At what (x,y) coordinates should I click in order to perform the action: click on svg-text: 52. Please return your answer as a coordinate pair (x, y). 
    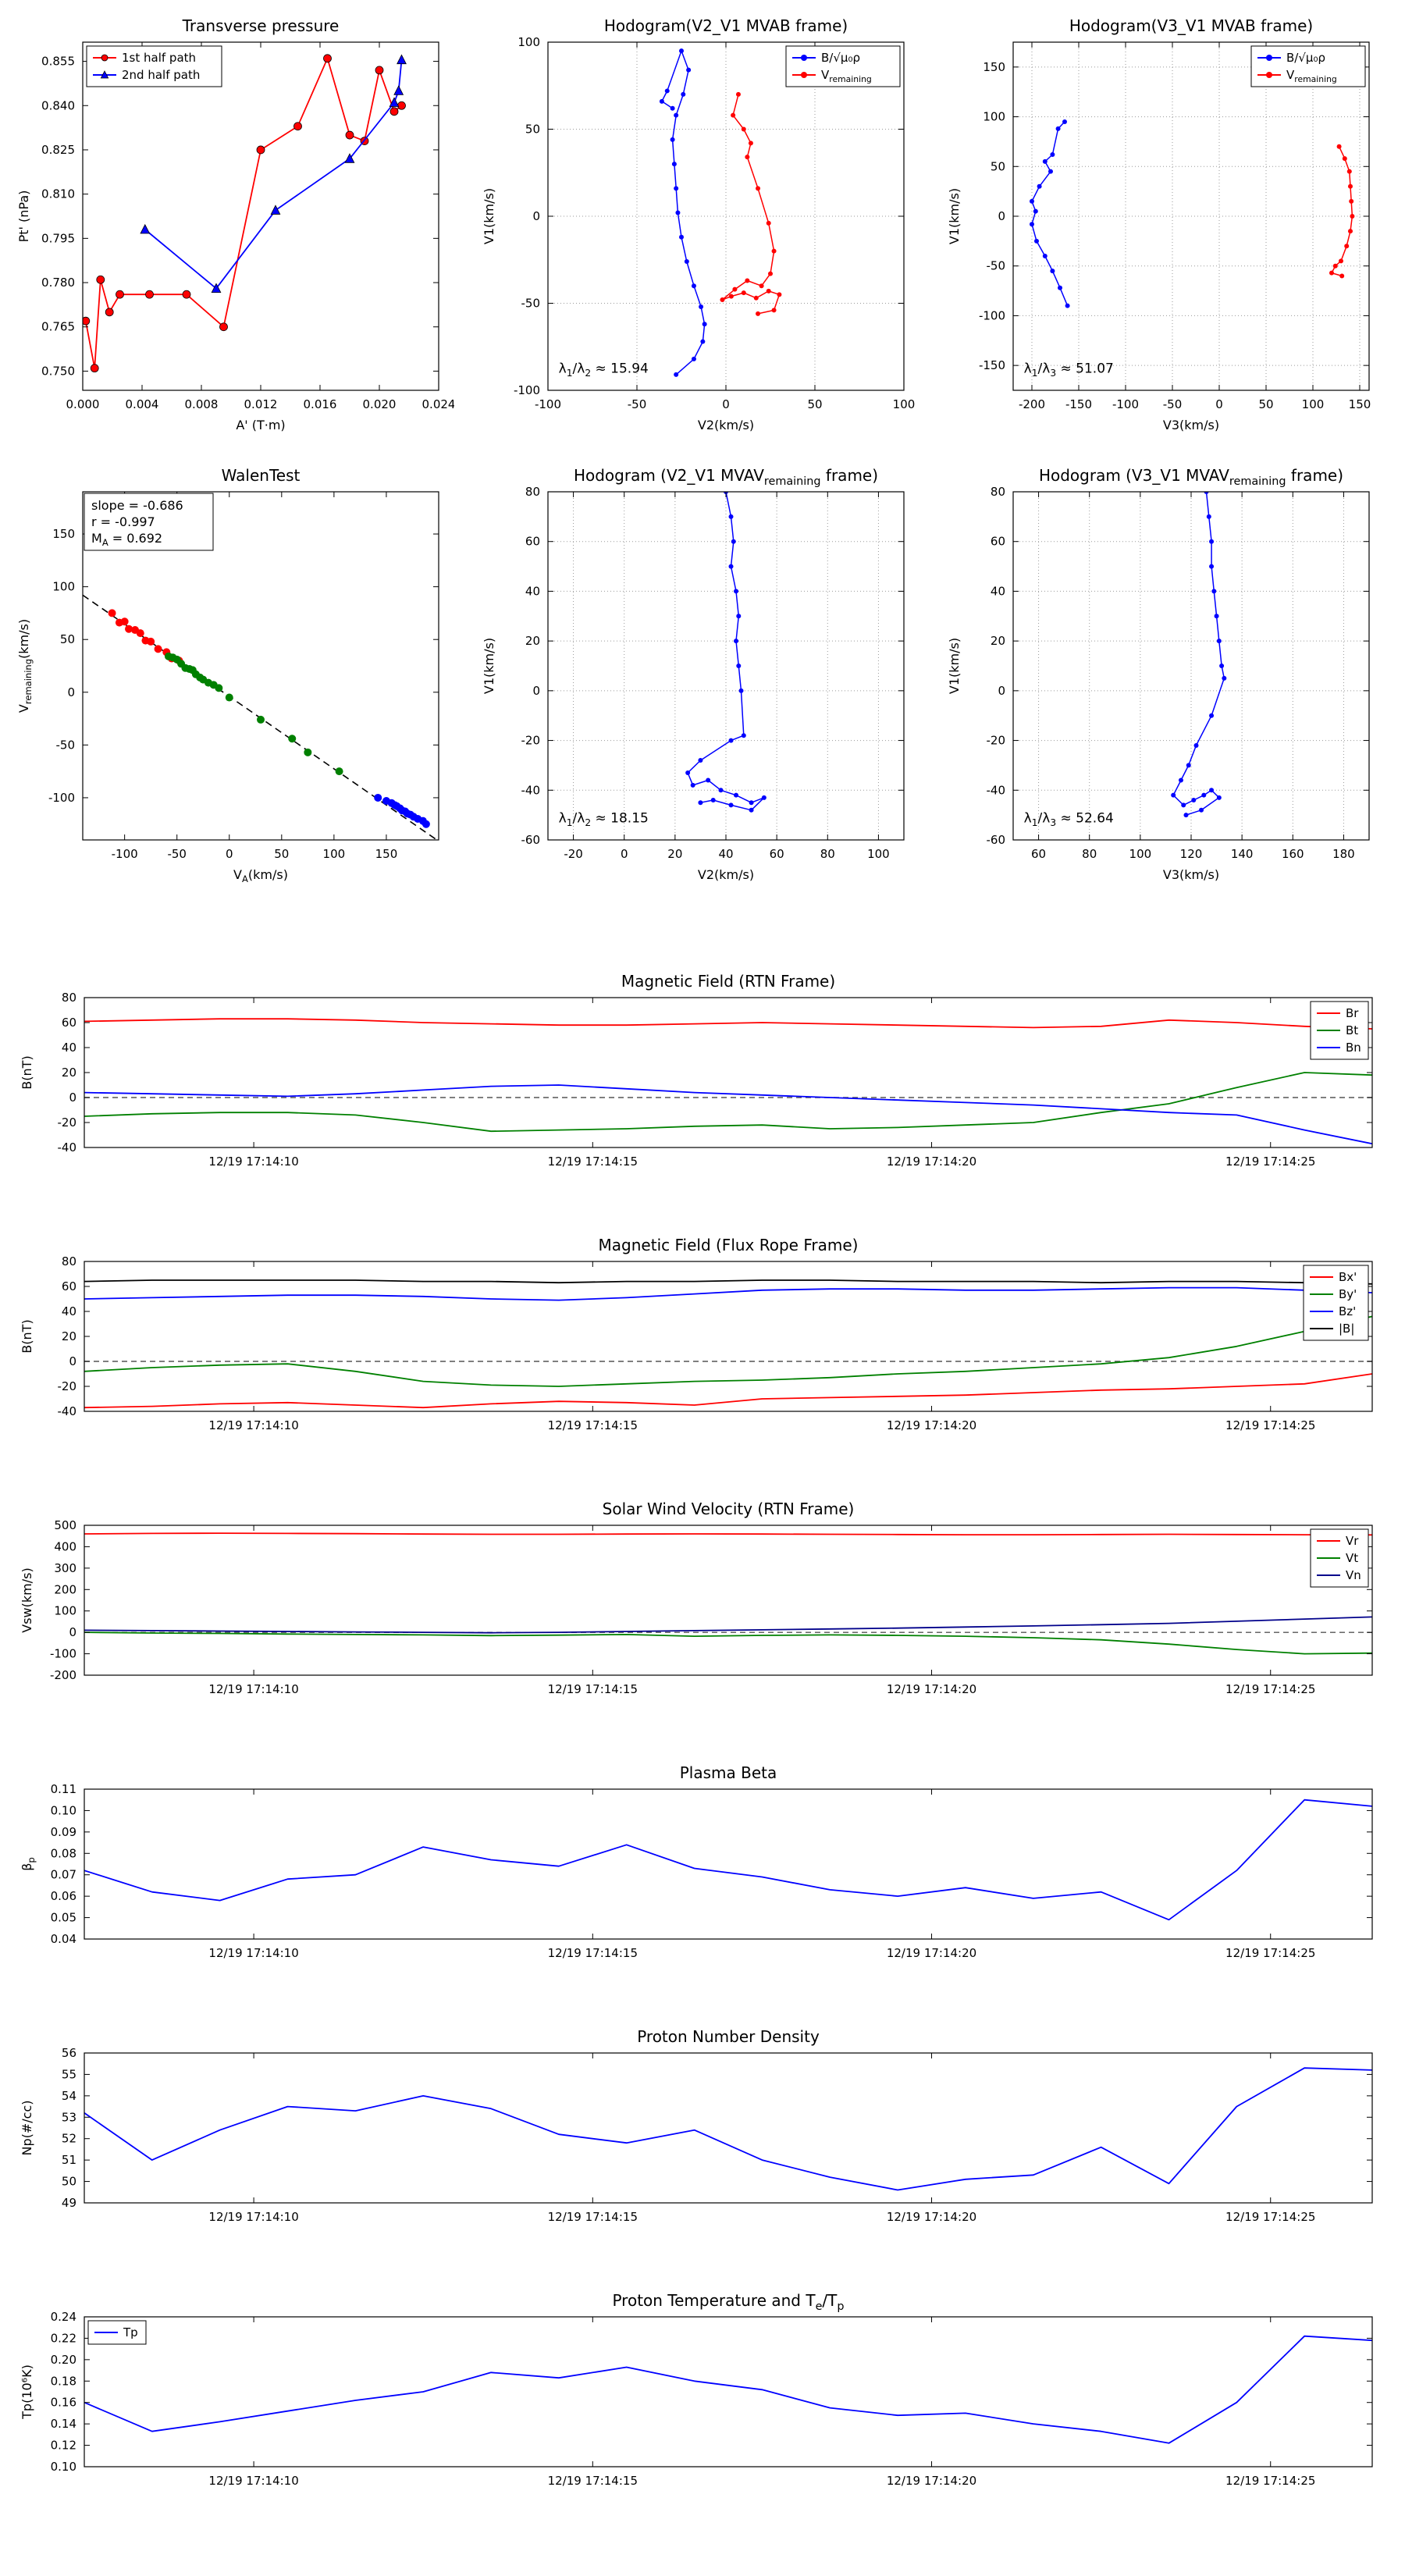
    Looking at the image, I should click on (69, 2139).